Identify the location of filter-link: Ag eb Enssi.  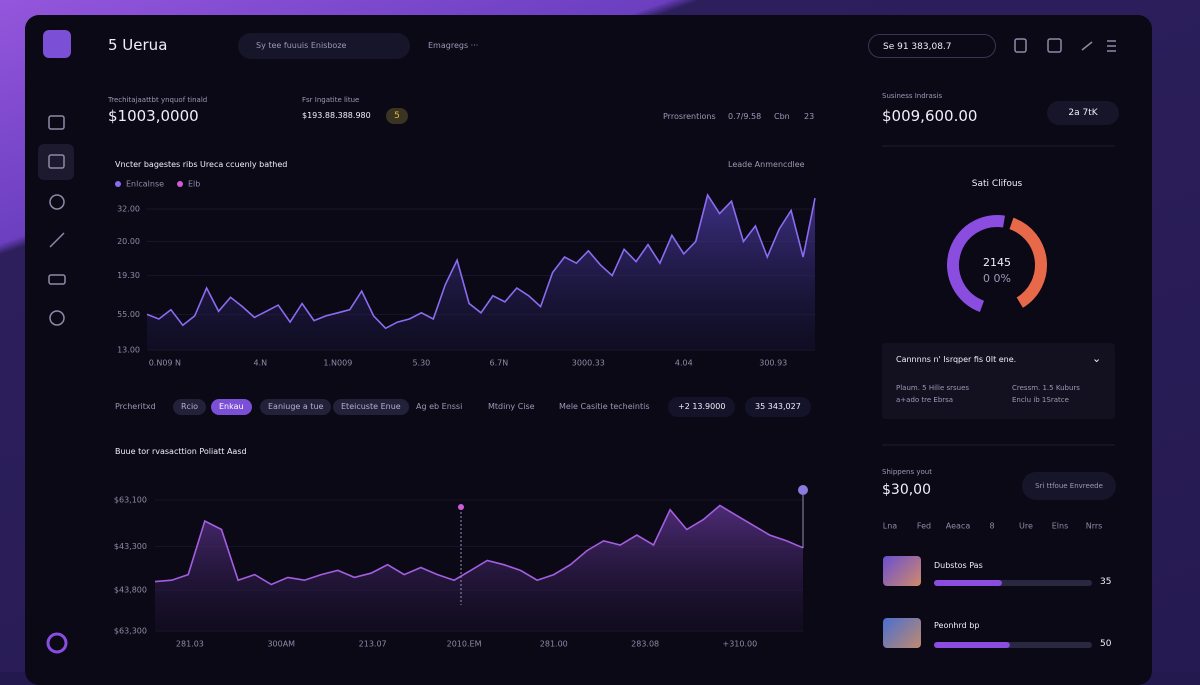
(439, 406).